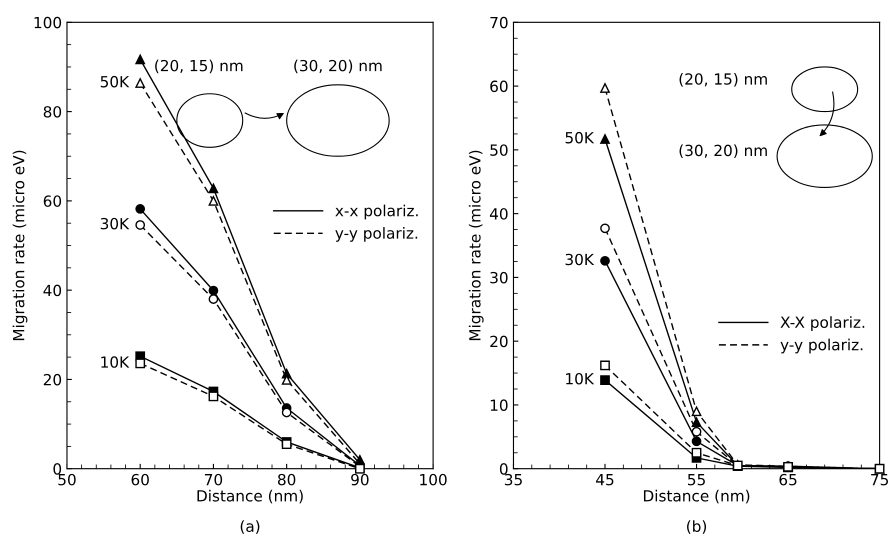 This screenshot has height=558, width=893. Describe the element at coordinates (287, 480) in the screenshot. I see `x-tick-label: 80` at that location.